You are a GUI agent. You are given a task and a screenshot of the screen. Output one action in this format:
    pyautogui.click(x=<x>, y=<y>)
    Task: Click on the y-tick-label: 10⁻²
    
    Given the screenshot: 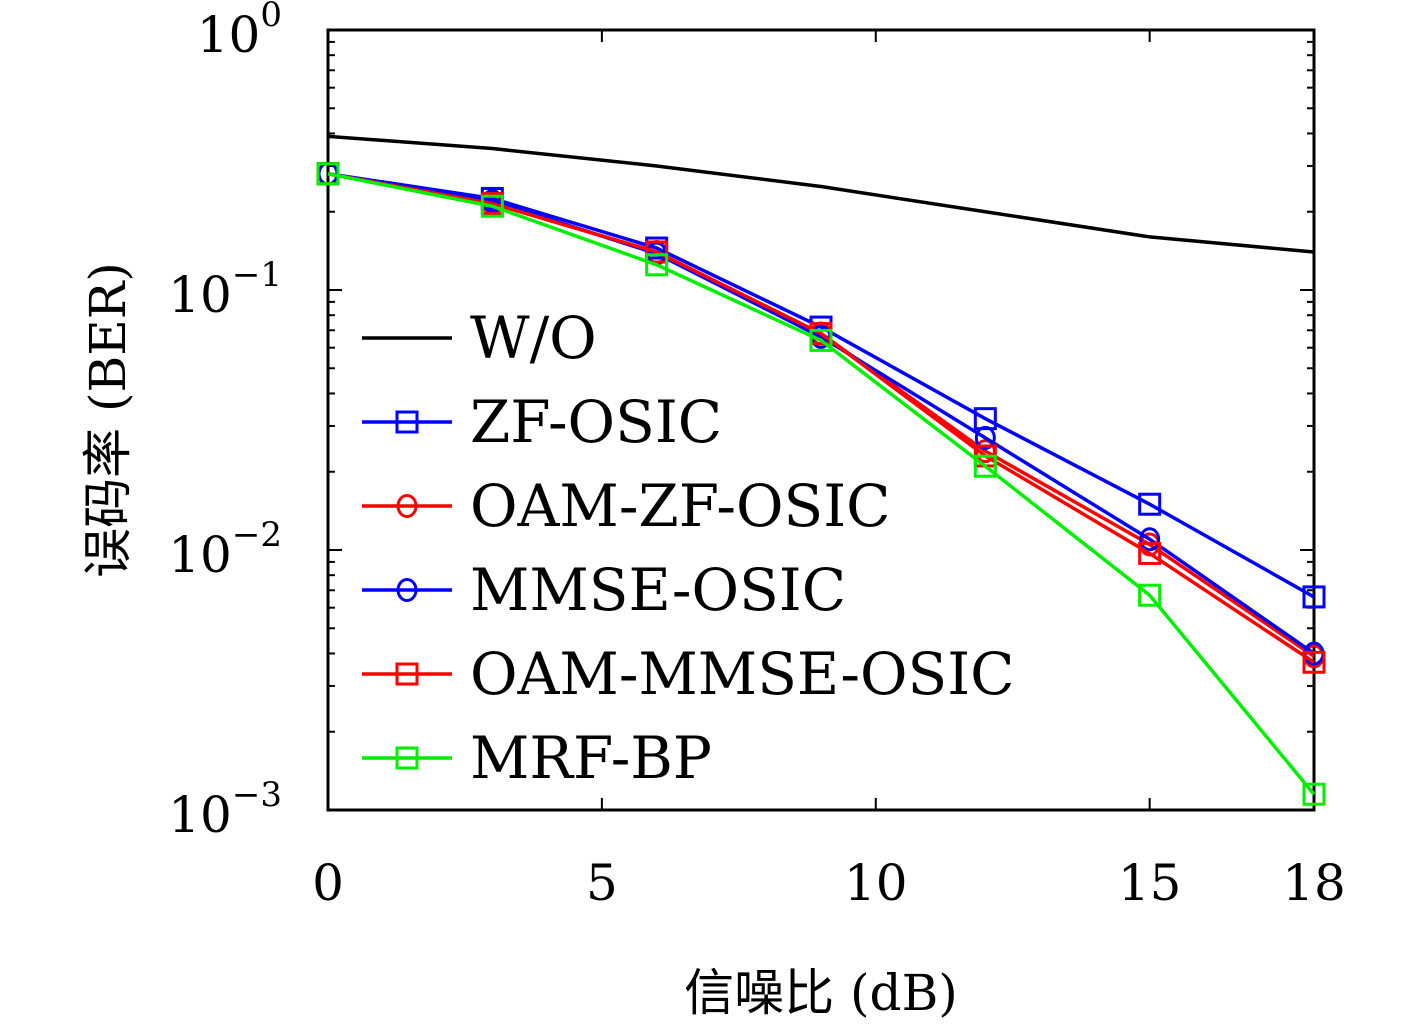 What is the action you would take?
    pyautogui.click(x=225, y=549)
    